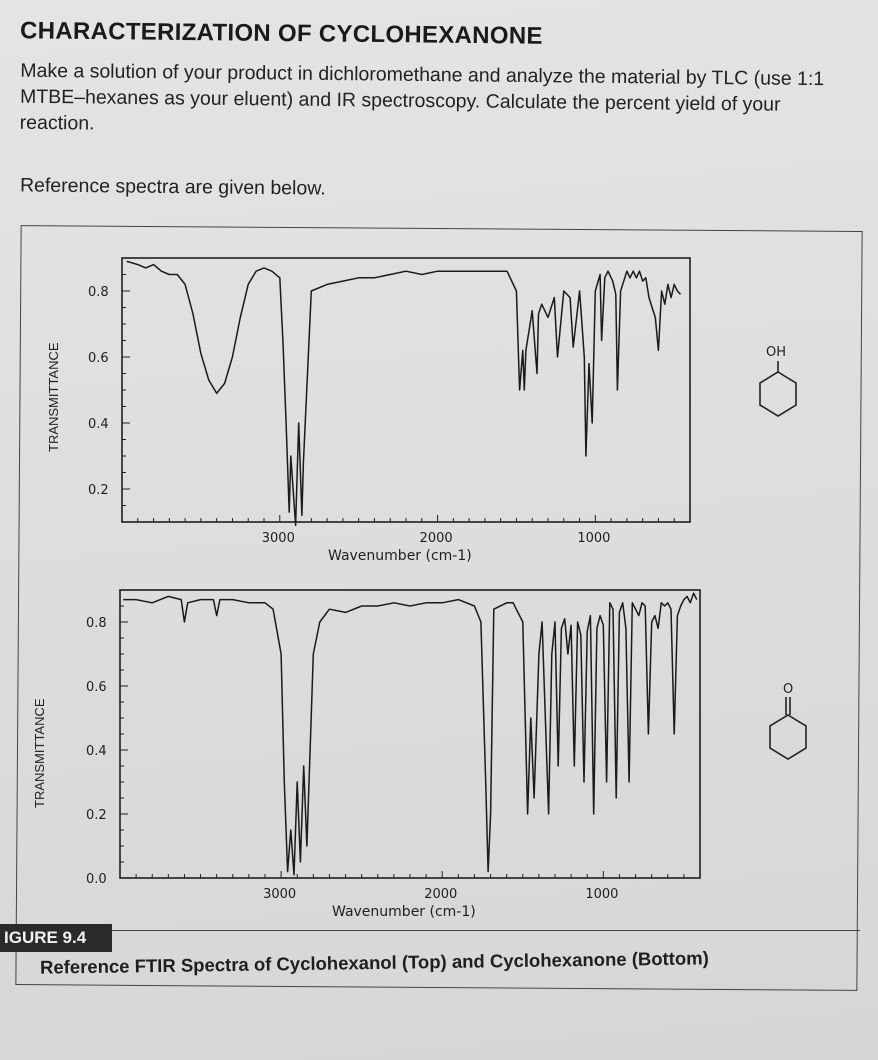 This screenshot has width=878, height=1060. What do you see at coordinates (400, 556) in the screenshot?
I see `top-x-axis-title: Wavenumber (cm-1)` at bounding box center [400, 556].